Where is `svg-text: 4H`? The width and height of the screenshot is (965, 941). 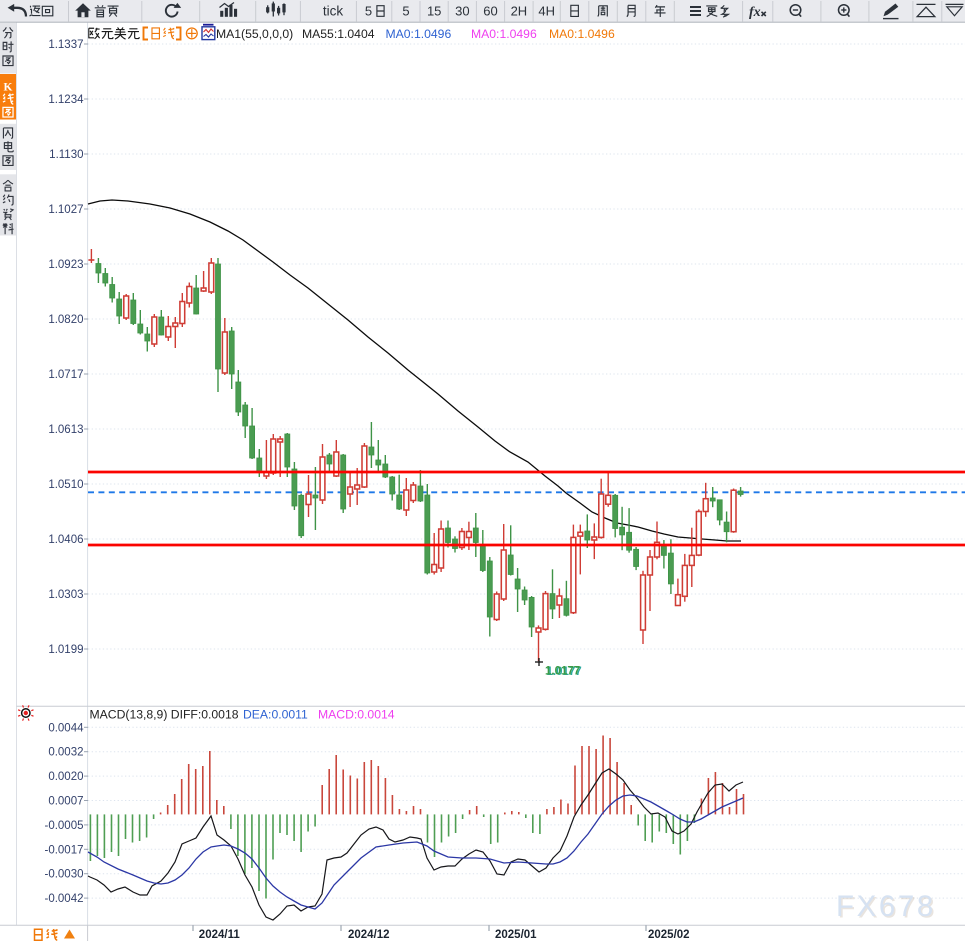
svg-text: 4H is located at coordinates (546, 10).